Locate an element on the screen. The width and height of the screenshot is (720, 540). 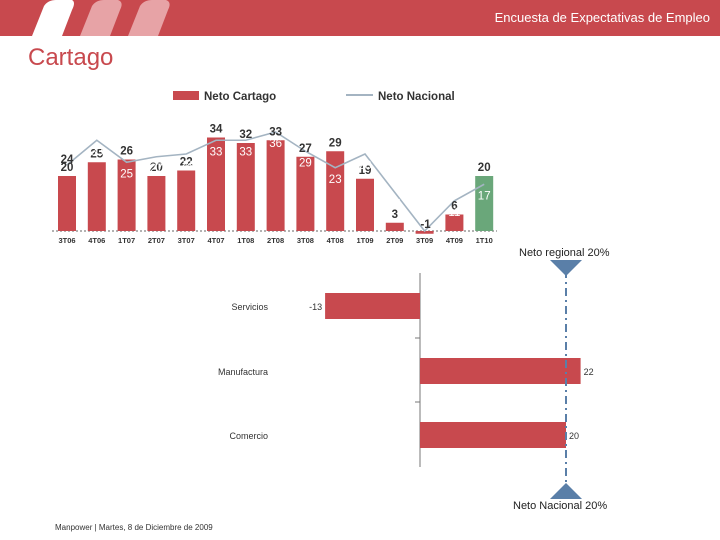
category-label: 1T07 is located at coordinates (126, 240).